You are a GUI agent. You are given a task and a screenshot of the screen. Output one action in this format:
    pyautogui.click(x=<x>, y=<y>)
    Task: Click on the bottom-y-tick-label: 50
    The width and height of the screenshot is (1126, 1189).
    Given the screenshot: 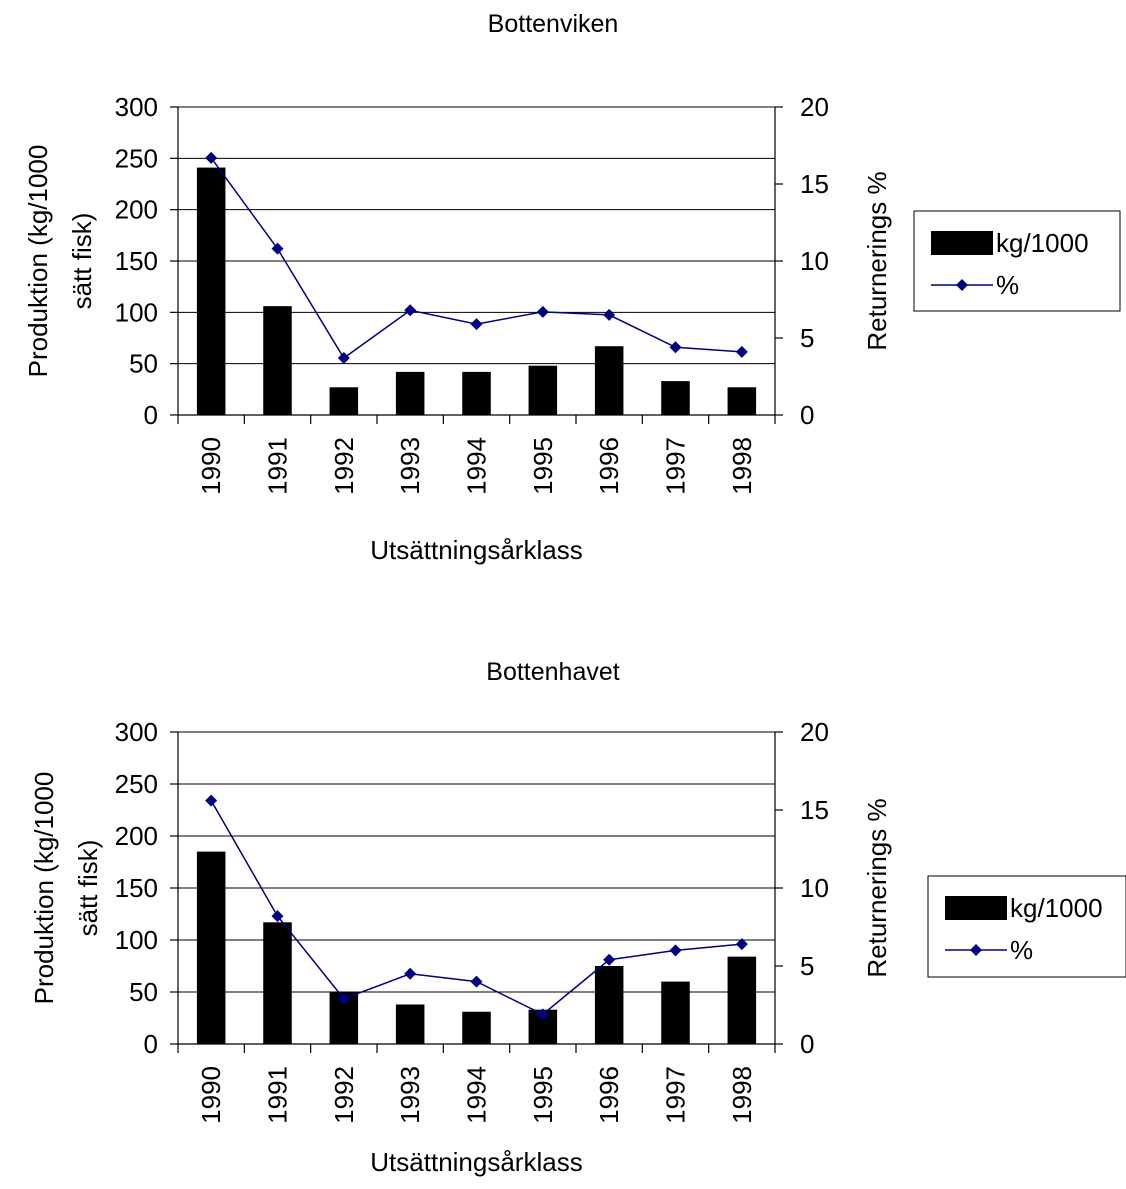 What is the action you would take?
    pyautogui.click(x=143, y=992)
    